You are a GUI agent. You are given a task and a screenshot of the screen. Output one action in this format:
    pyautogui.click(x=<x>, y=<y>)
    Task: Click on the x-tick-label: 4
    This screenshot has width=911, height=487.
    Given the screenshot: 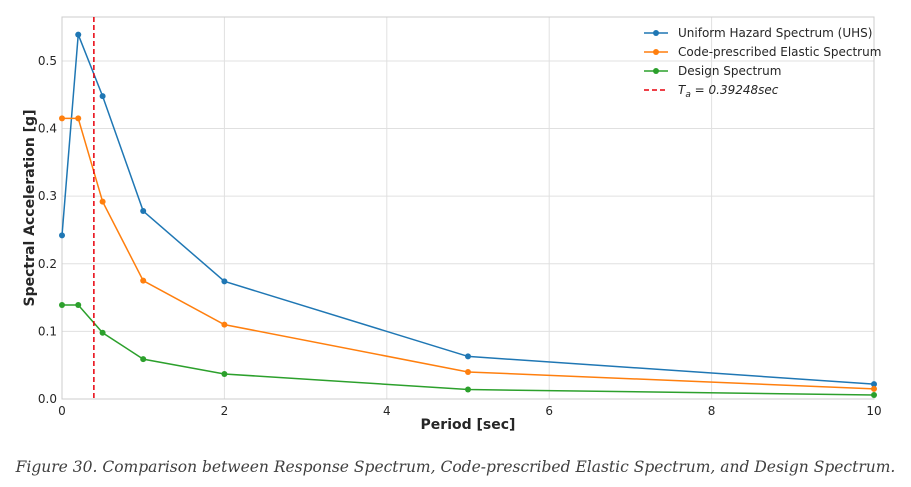 What is the action you would take?
    pyautogui.click(x=387, y=411)
    